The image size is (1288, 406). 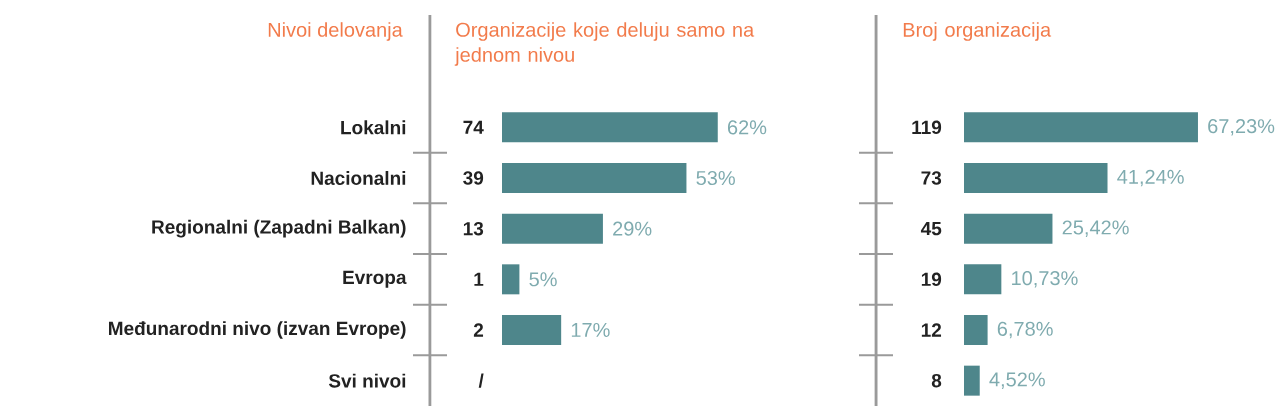 What do you see at coordinates (747, 127) in the screenshot?
I see `data-label: 62%` at bounding box center [747, 127].